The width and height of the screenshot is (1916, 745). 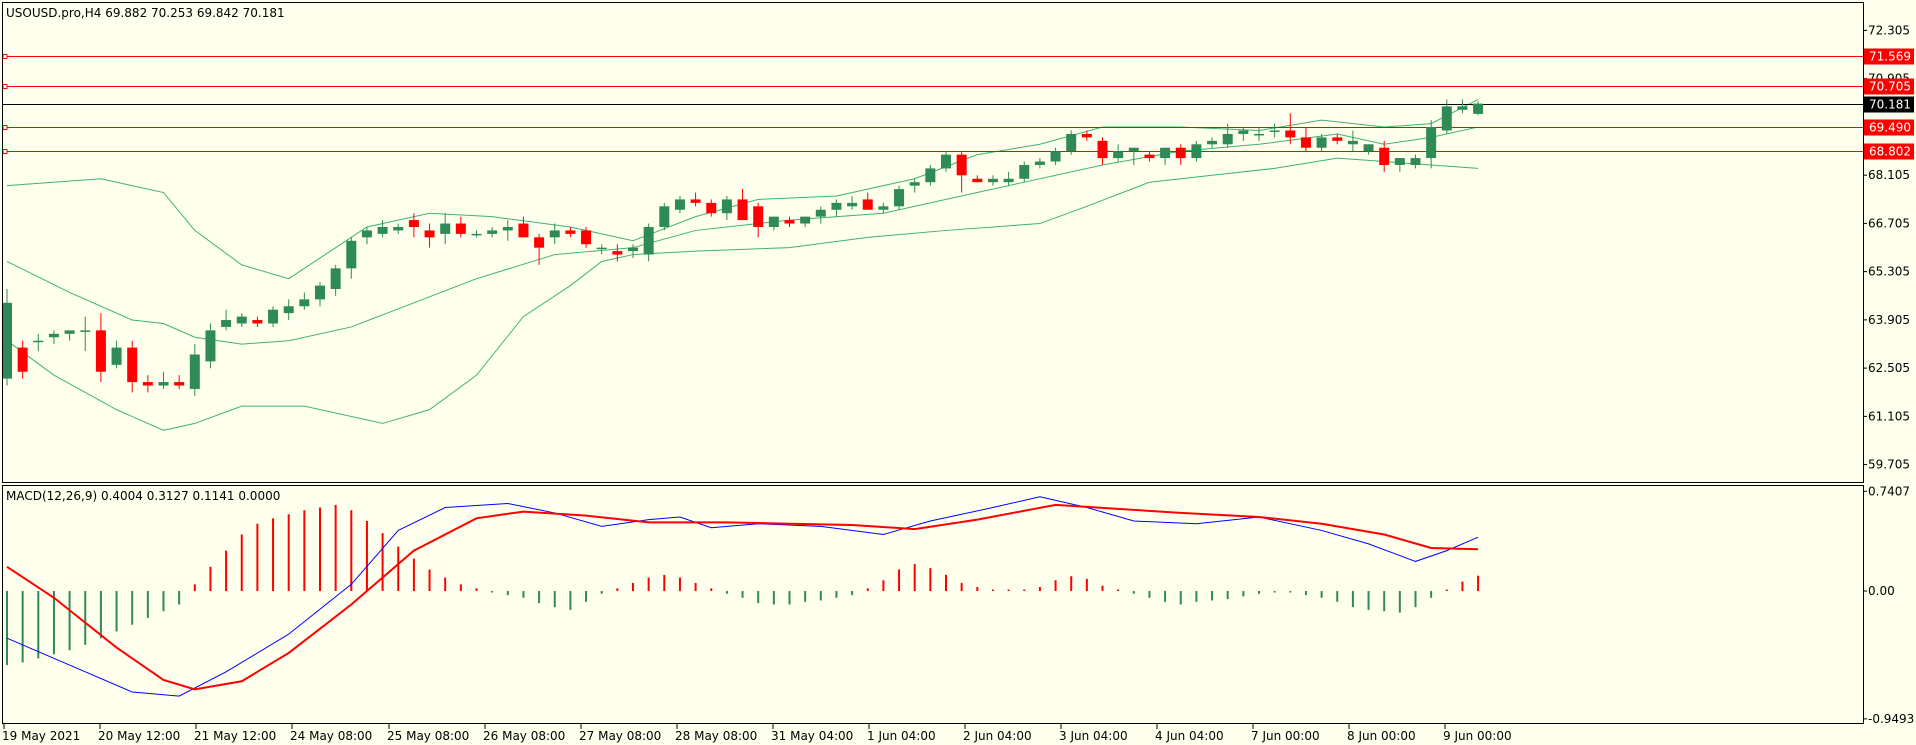 I want to click on time-tick-label-7: 28 May 08:00, so click(x=716, y=736).